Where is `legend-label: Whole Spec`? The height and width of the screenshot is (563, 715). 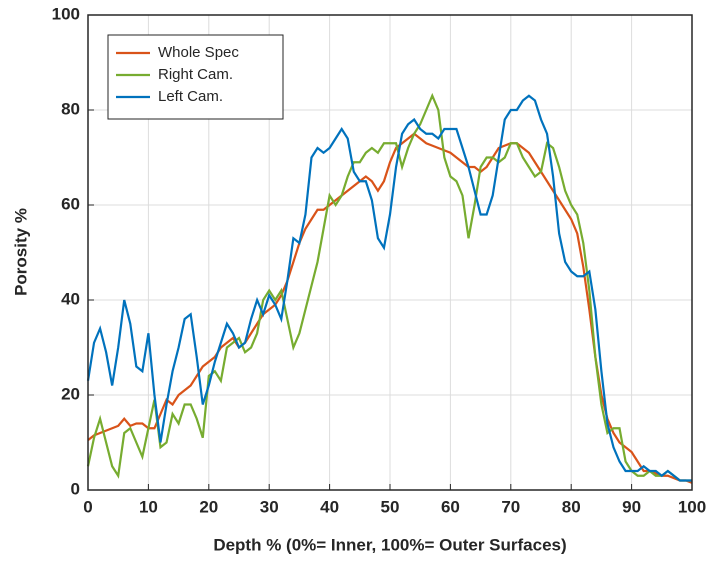 legend-label: Whole Spec is located at coordinates (198, 52).